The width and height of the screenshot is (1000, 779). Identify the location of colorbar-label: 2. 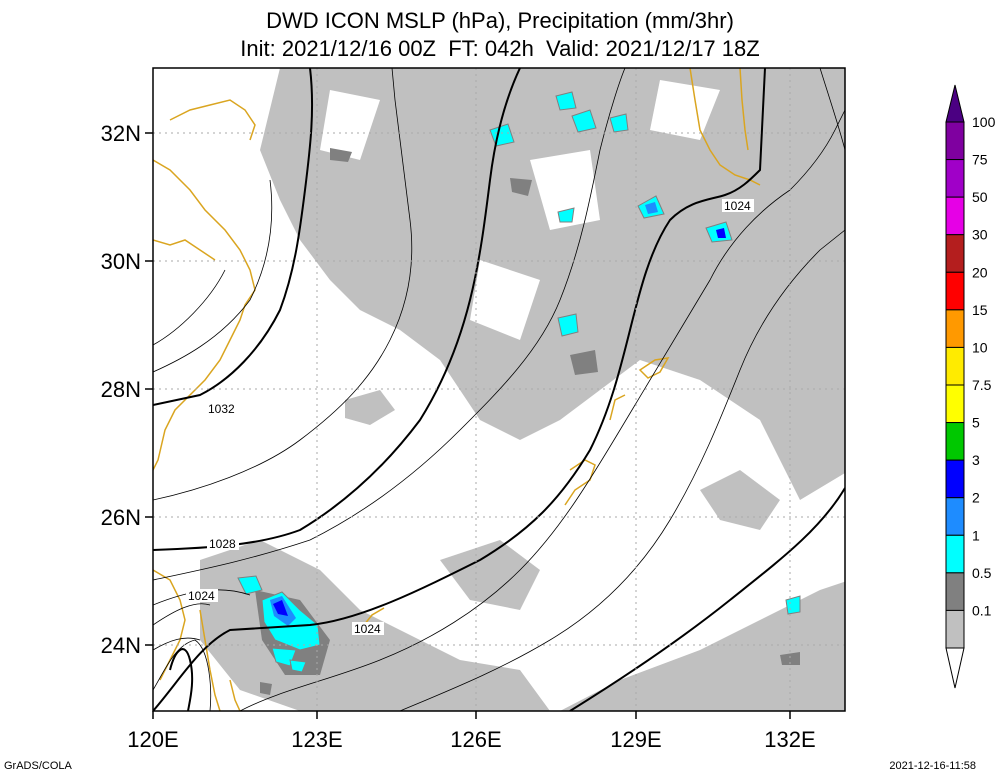
(976, 498).